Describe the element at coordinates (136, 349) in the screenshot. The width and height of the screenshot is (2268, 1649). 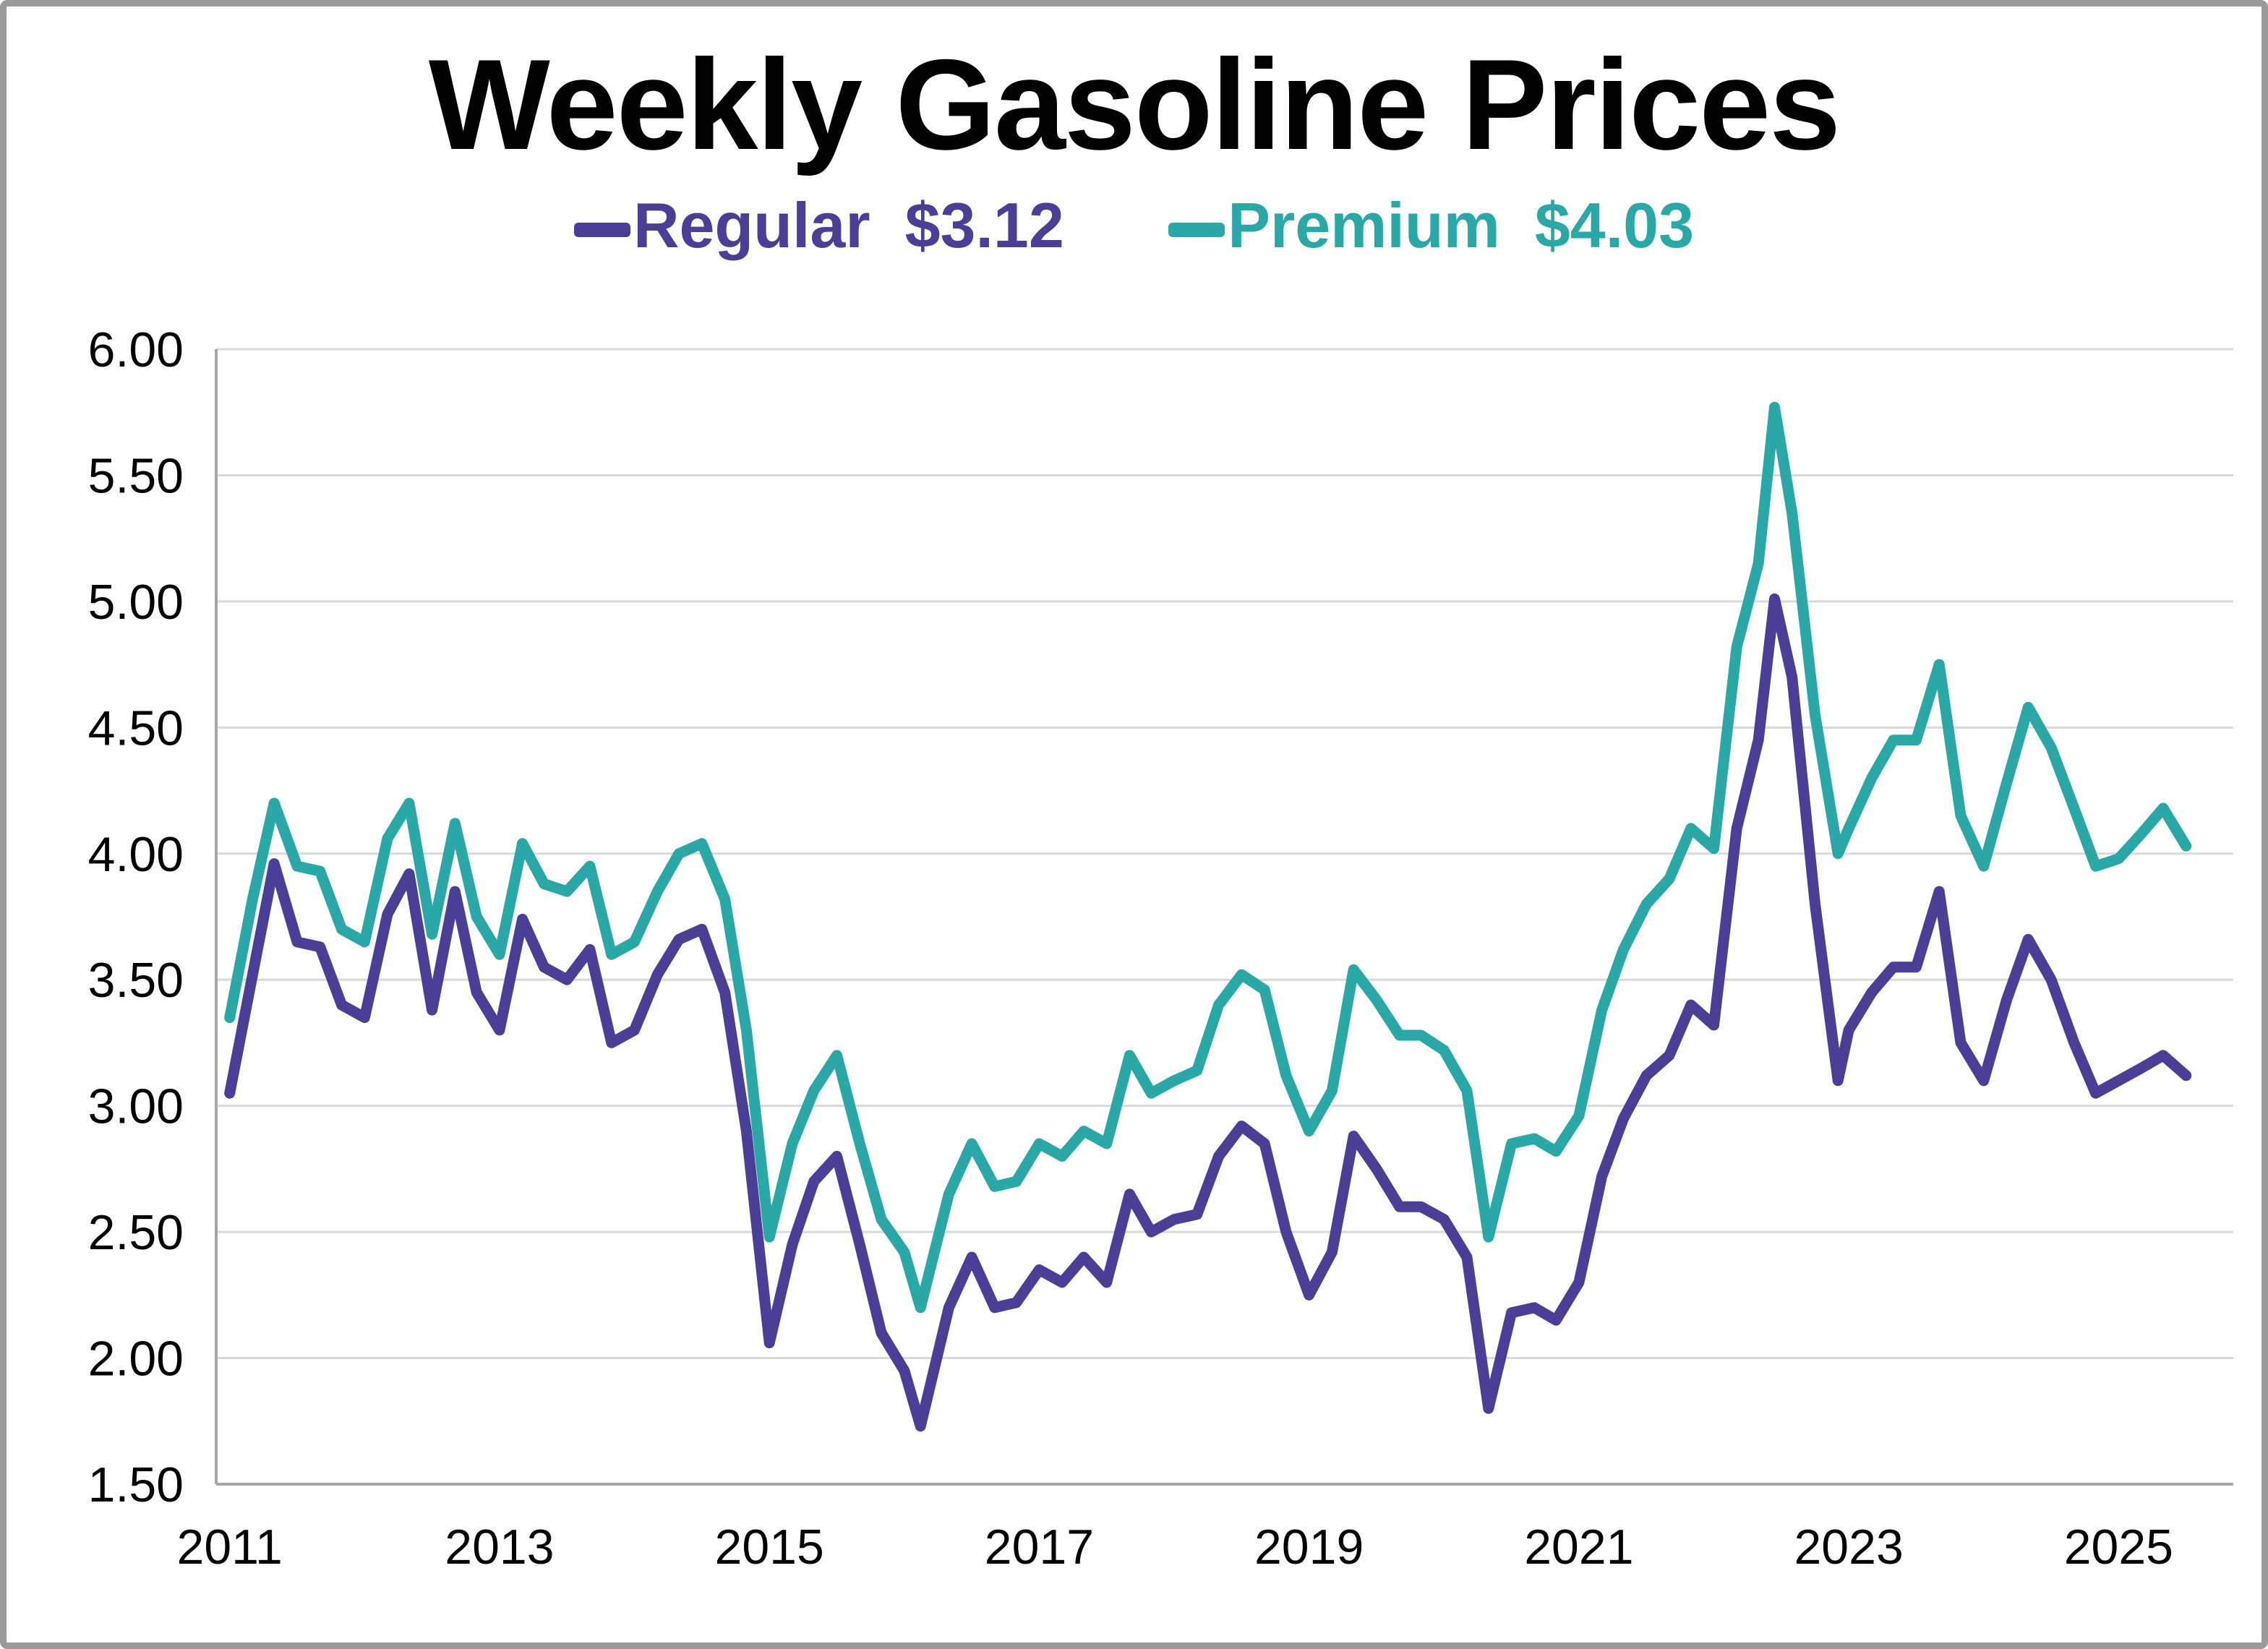
I see `y-tick-label: 6.00` at that location.